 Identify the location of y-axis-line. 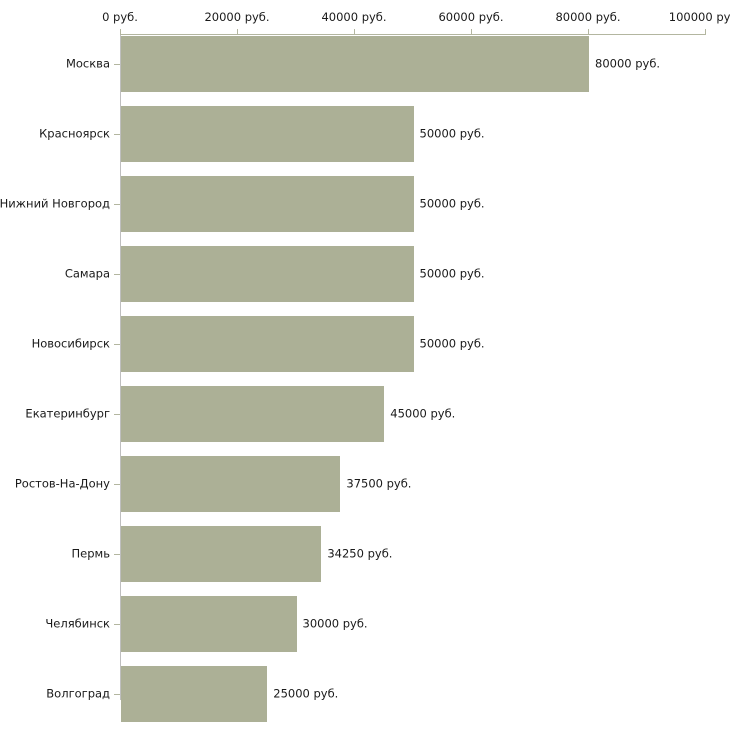
(120, 367).